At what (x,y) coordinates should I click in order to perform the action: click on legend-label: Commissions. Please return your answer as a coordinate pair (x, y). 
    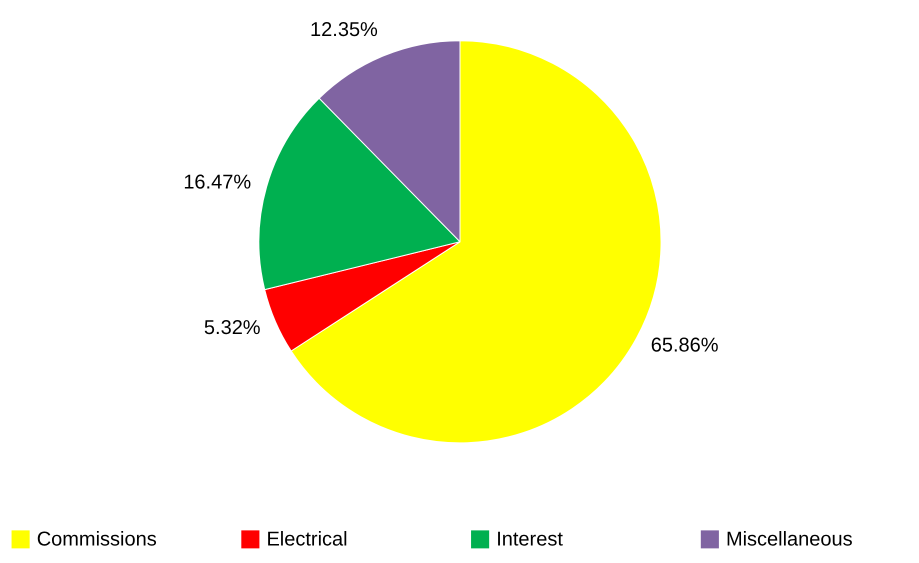
    Looking at the image, I should click on (96, 539).